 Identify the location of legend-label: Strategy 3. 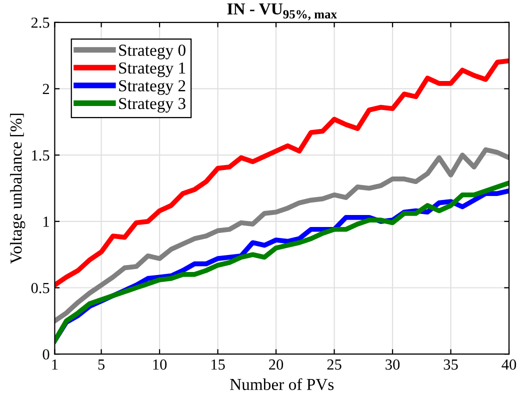
(152, 105).